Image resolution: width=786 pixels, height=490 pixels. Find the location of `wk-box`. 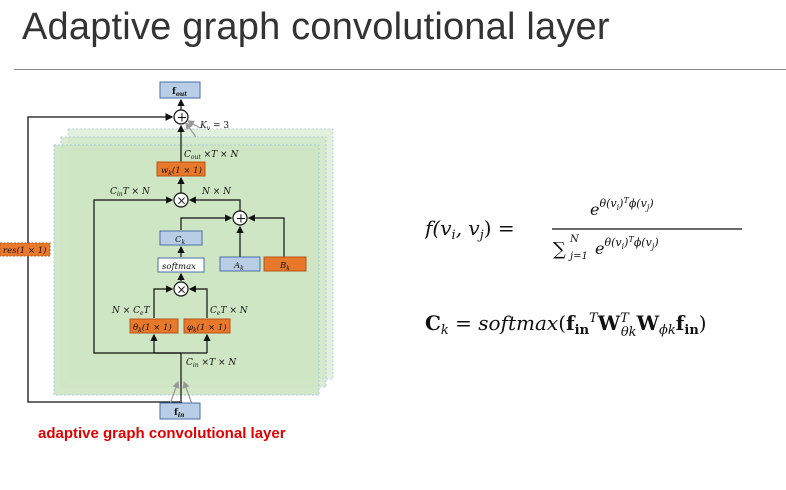

wk-box is located at coordinates (181, 169).